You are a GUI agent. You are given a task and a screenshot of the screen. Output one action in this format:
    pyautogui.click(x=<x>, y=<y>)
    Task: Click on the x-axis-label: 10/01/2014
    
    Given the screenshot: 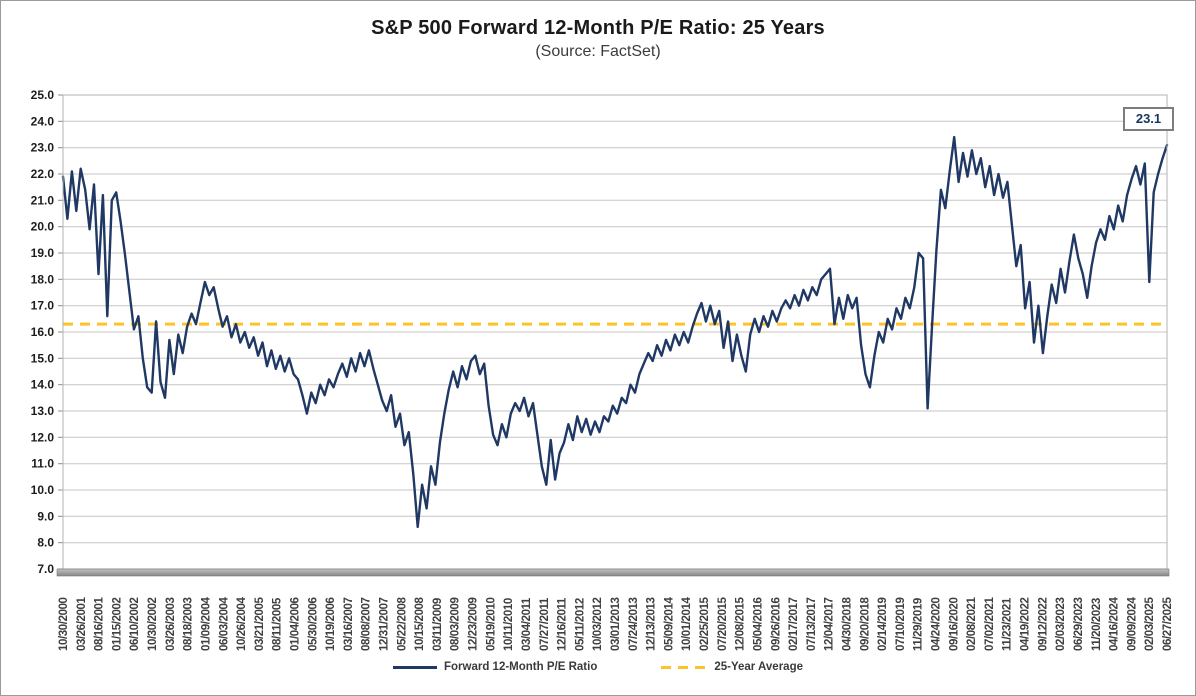 What is the action you would take?
    pyautogui.click(x=687, y=623)
    